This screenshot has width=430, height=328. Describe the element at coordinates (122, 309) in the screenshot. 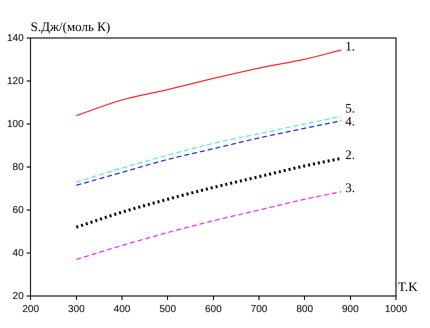

I see `x-tick-label: 400` at that location.